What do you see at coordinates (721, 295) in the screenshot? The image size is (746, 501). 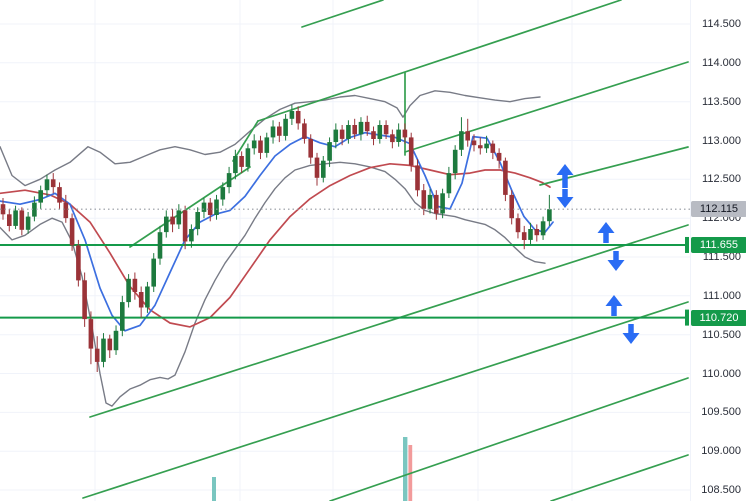 I see `price-axis-label: 111.000` at bounding box center [721, 295].